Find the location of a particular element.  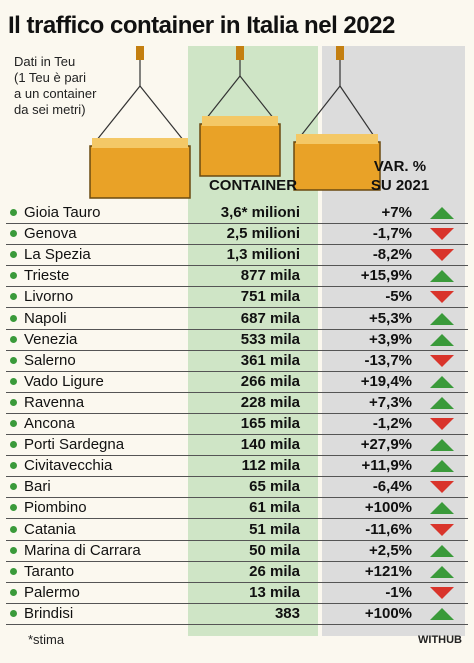

port-name: Civitavecchia is located at coordinates (68, 466).